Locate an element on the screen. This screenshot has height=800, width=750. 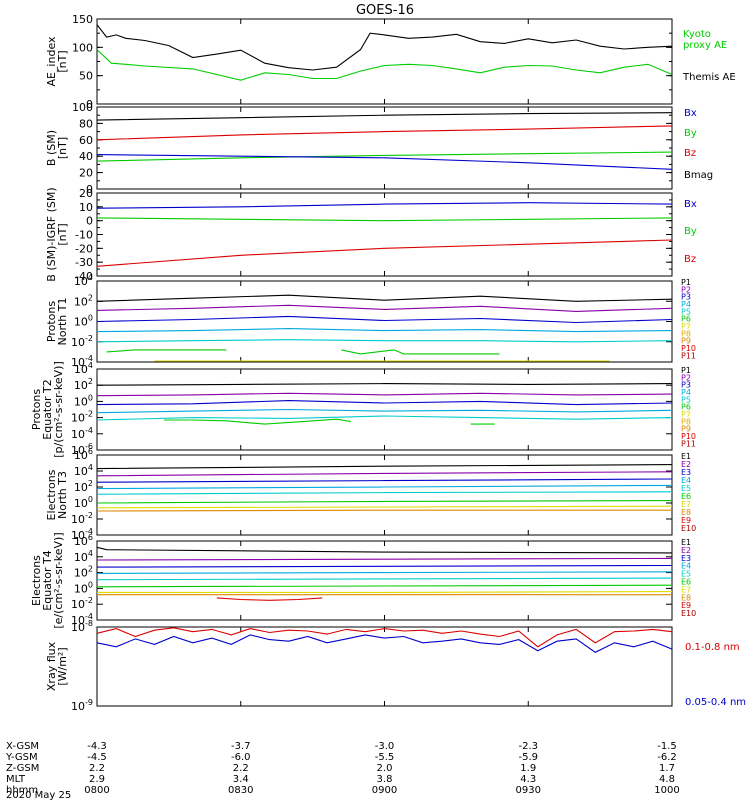
legend-entry: proxy AE is located at coordinates (705, 45).